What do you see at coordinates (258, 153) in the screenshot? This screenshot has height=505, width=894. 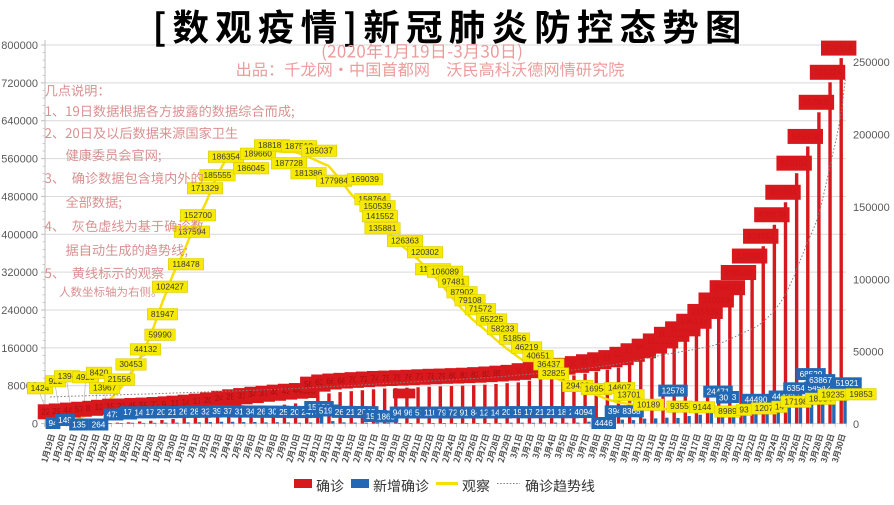 I see `svg-text: 189660` at bounding box center [258, 153].